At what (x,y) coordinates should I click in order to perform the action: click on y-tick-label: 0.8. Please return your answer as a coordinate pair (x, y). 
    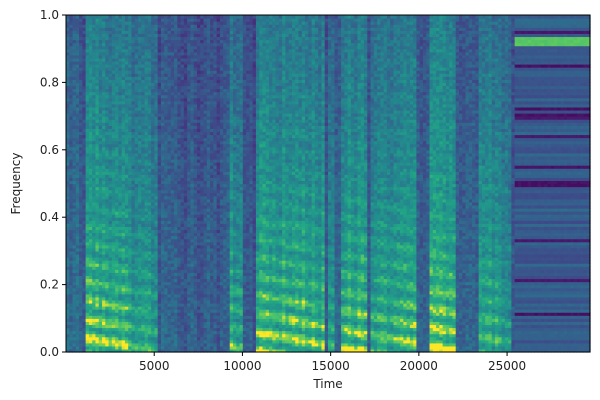
    Looking at the image, I should click on (49, 82).